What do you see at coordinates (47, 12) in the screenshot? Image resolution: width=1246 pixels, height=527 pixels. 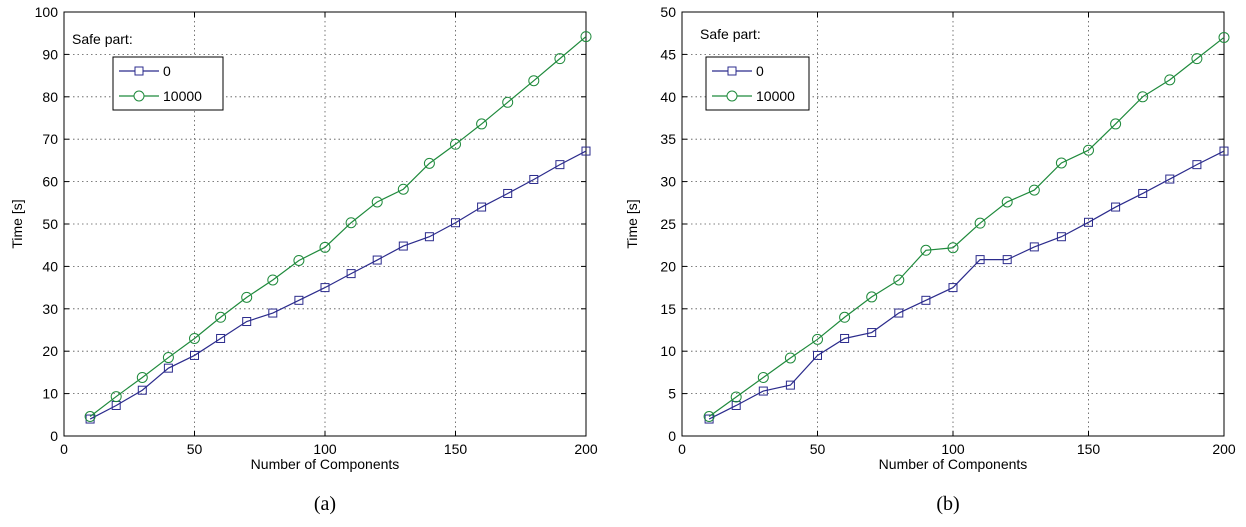 I see `y-tick-label: 100` at bounding box center [47, 12].